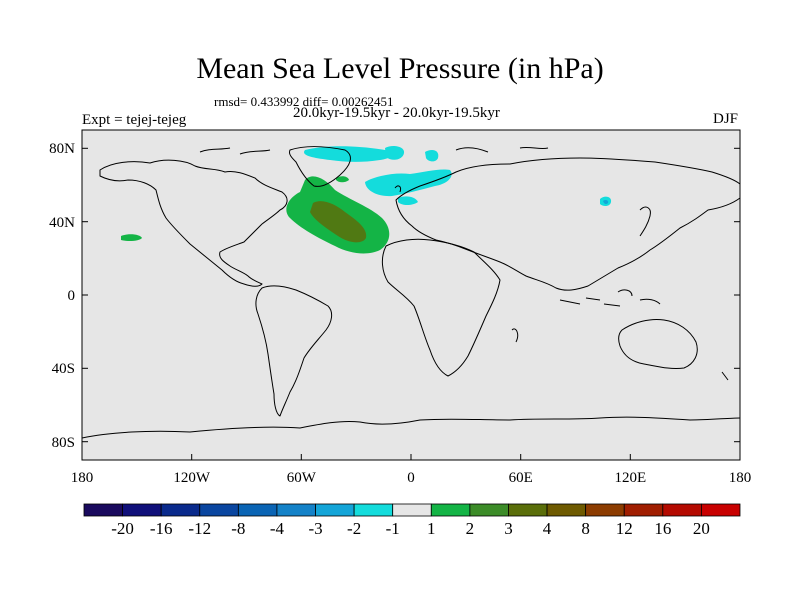 The image size is (800, 600). I want to click on colorbar-label: -16, so click(161, 528).